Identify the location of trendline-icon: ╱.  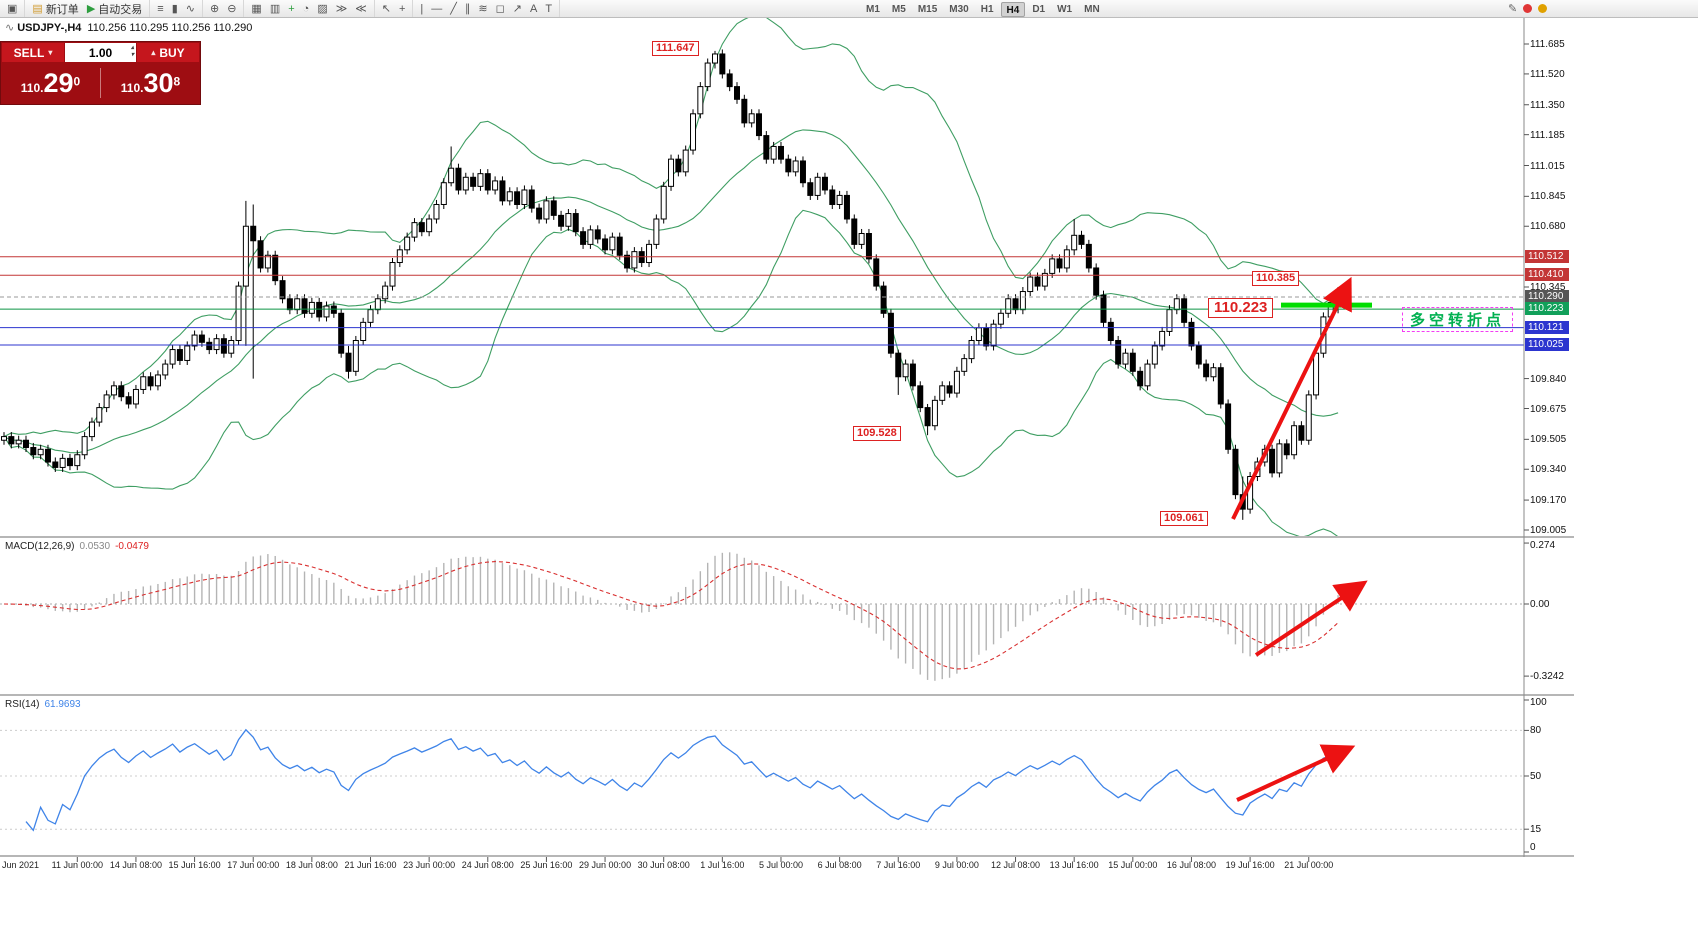
(453, 9).